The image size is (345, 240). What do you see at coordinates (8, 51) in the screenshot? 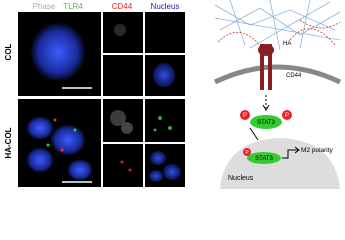
I see `row-label: COL` at bounding box center [8, 51].